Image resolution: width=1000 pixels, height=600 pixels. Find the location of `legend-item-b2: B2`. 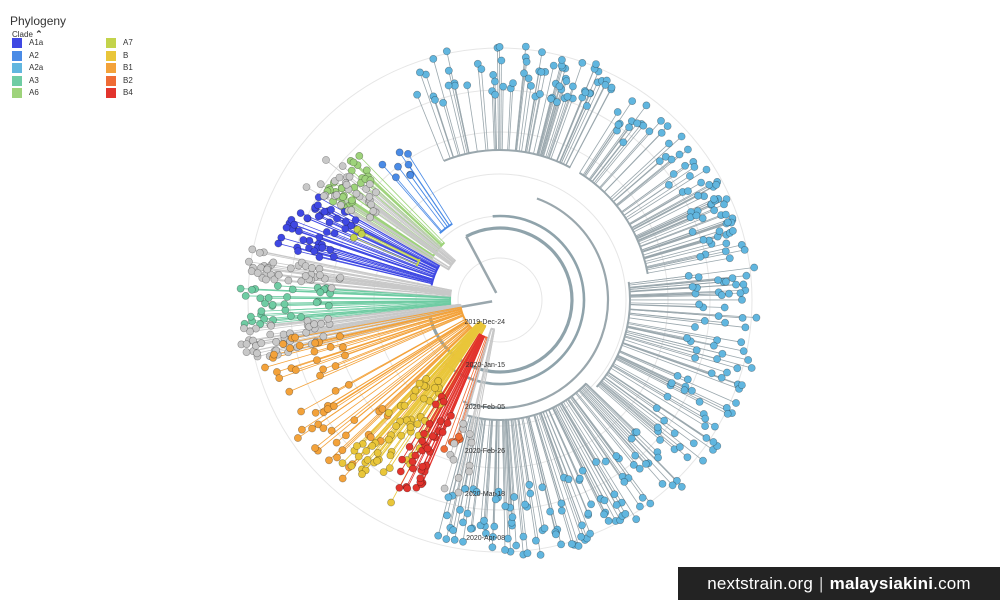

legend-item-b2: B2 is located at coordinates (119, 80).